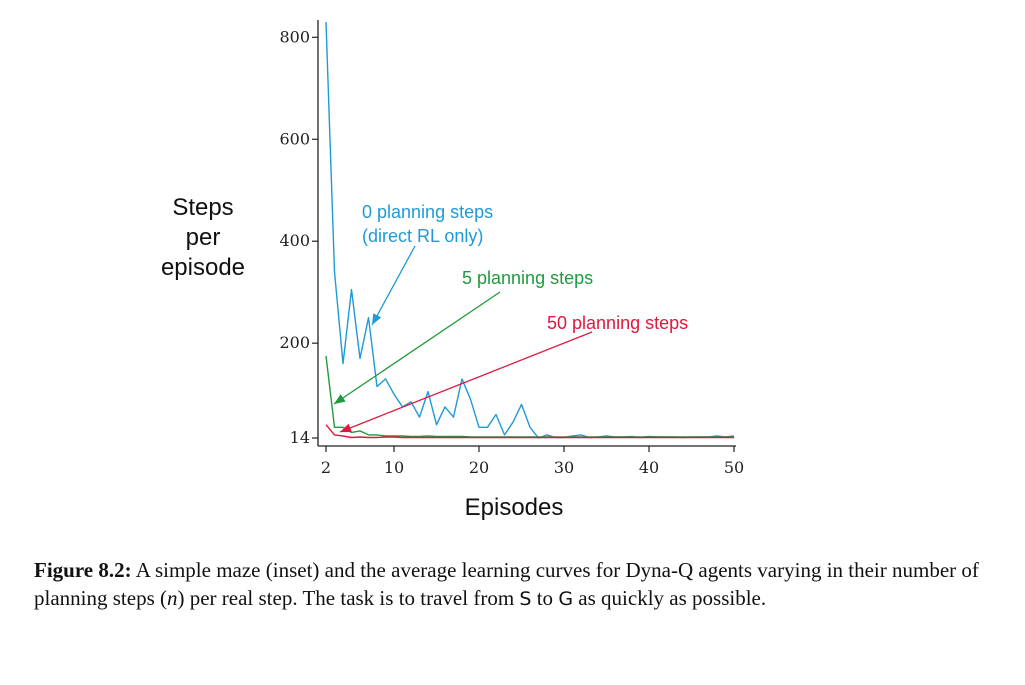  What do you see at coordinates (514, 507) in the screenshot?
I see `x-axis-title: Episodes` at bounding box center [514, 507].